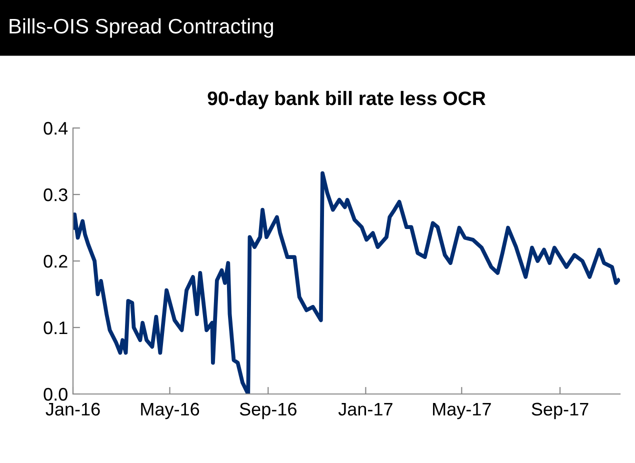 This screenshot has height=463, width=635. What do you see at coordinates (268, 411) in the screenshot?
I see `x-tick-label: Sep-16` at bounding box center [268, 411].